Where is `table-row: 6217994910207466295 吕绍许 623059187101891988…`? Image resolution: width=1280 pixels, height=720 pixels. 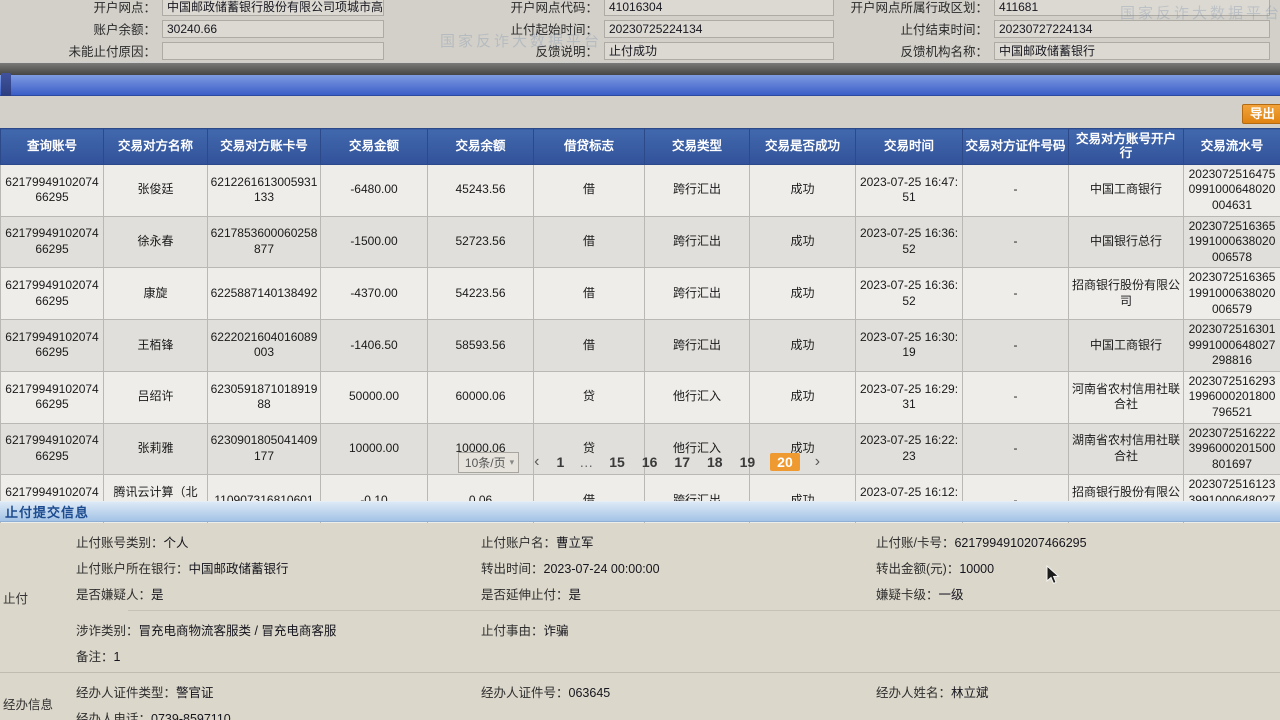 table-row: 6217994910207466295 吕绍许 623059187101891988… is located at coordinates (640, 397).